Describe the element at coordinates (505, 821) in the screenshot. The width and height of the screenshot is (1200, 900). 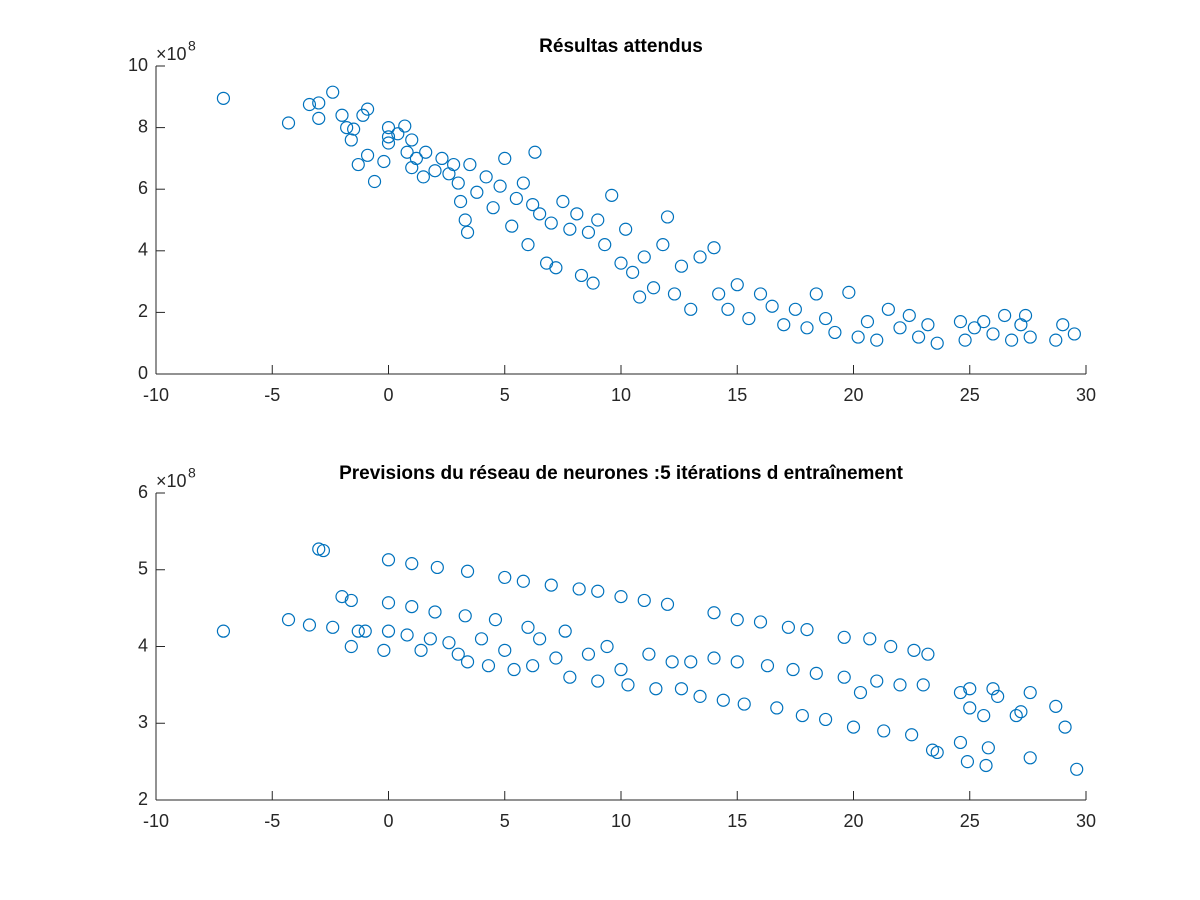
I see `x-tick-label: 5` at that location.